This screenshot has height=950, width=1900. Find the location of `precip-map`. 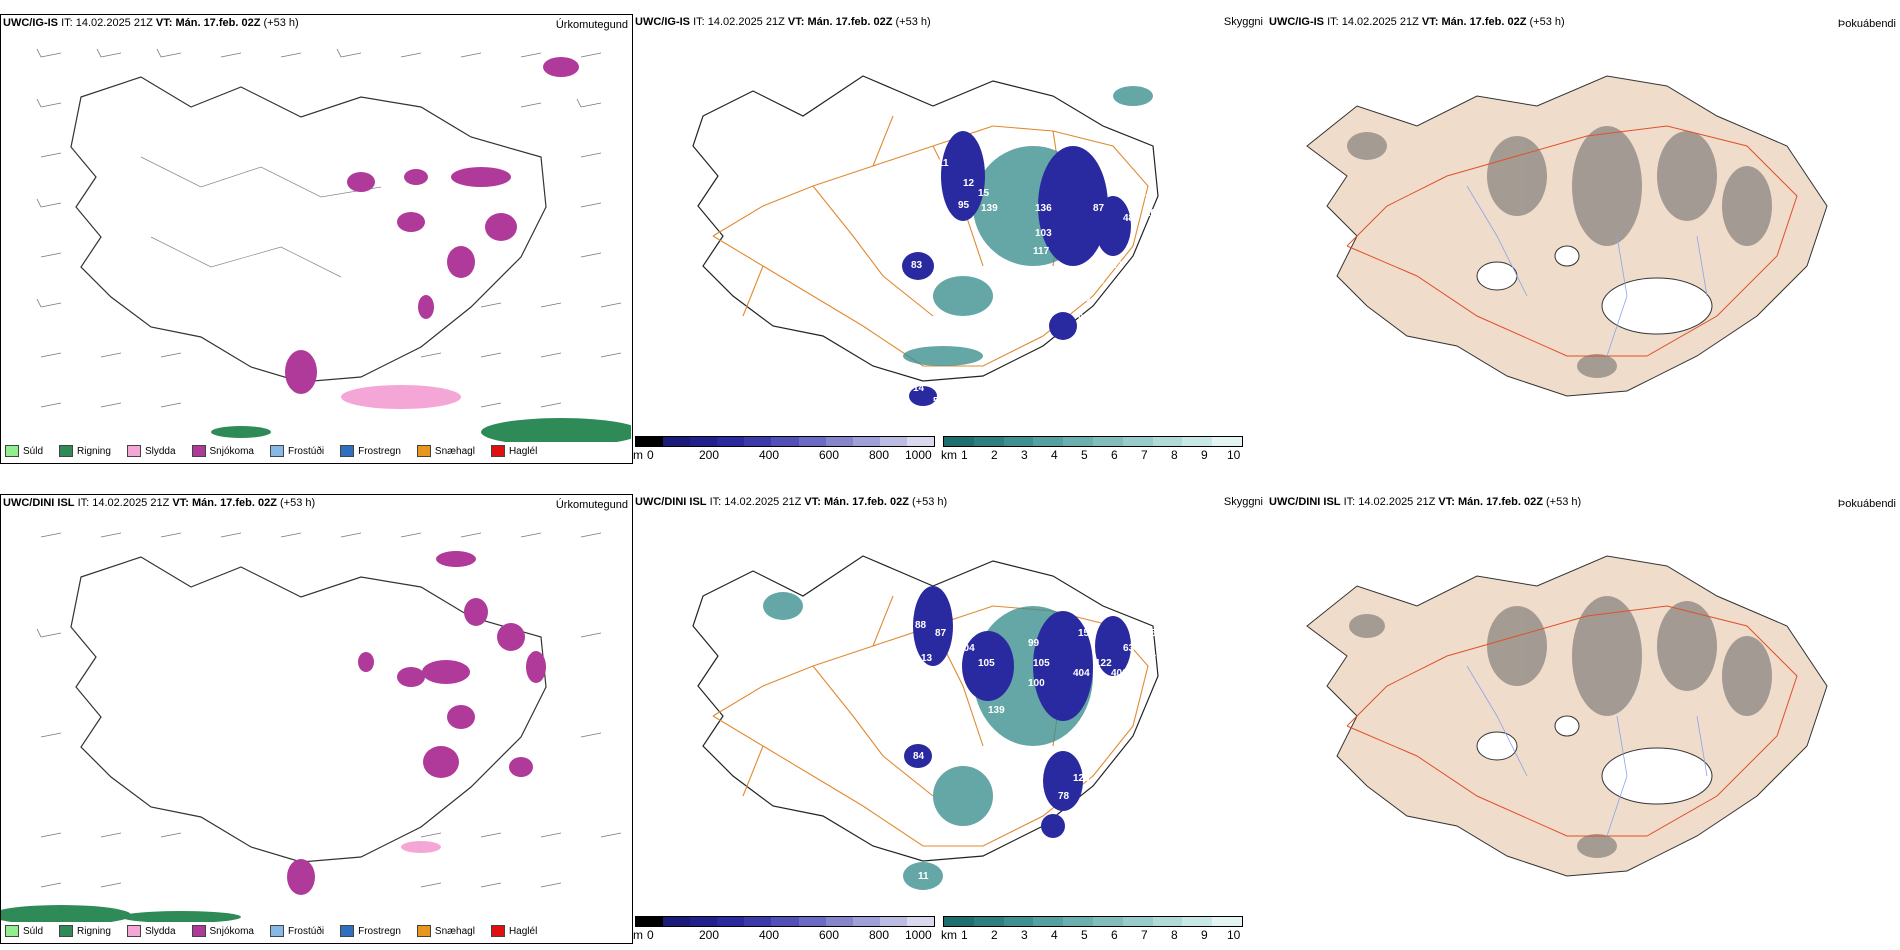

precip-map is located at coordinates (311, 727).